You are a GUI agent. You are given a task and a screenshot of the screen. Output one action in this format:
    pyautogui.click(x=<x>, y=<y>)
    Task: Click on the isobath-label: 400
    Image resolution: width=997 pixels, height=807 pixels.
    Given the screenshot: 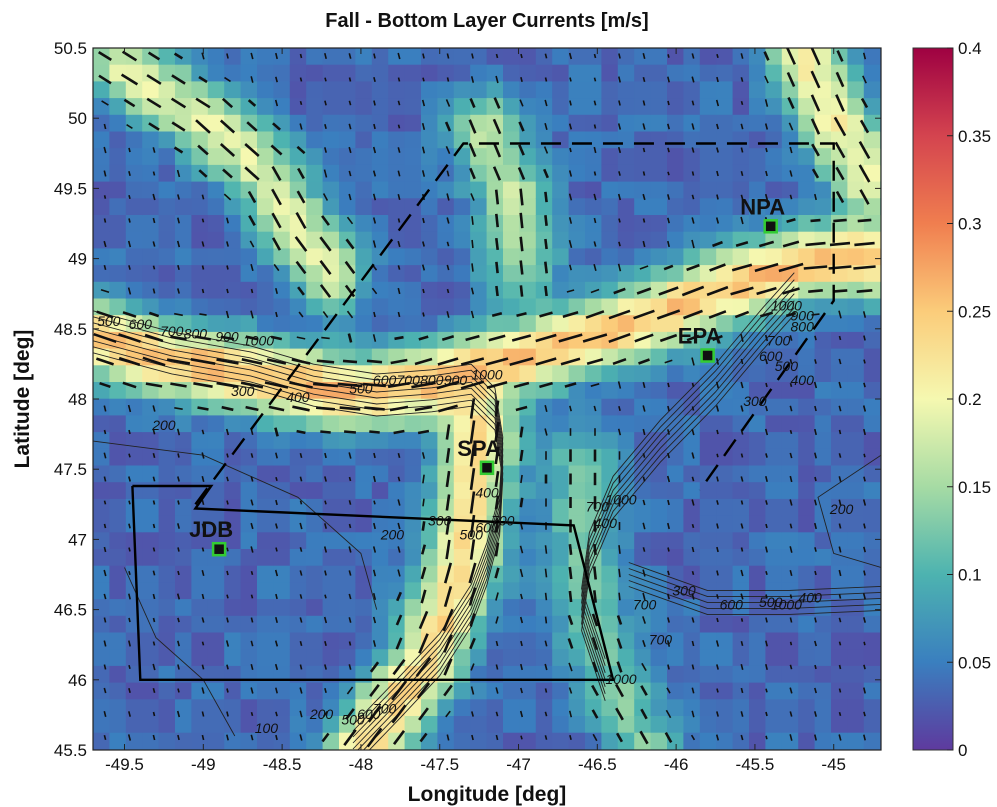 What is the action you would take?
    pyautogui.click(x=803, y=380)
    